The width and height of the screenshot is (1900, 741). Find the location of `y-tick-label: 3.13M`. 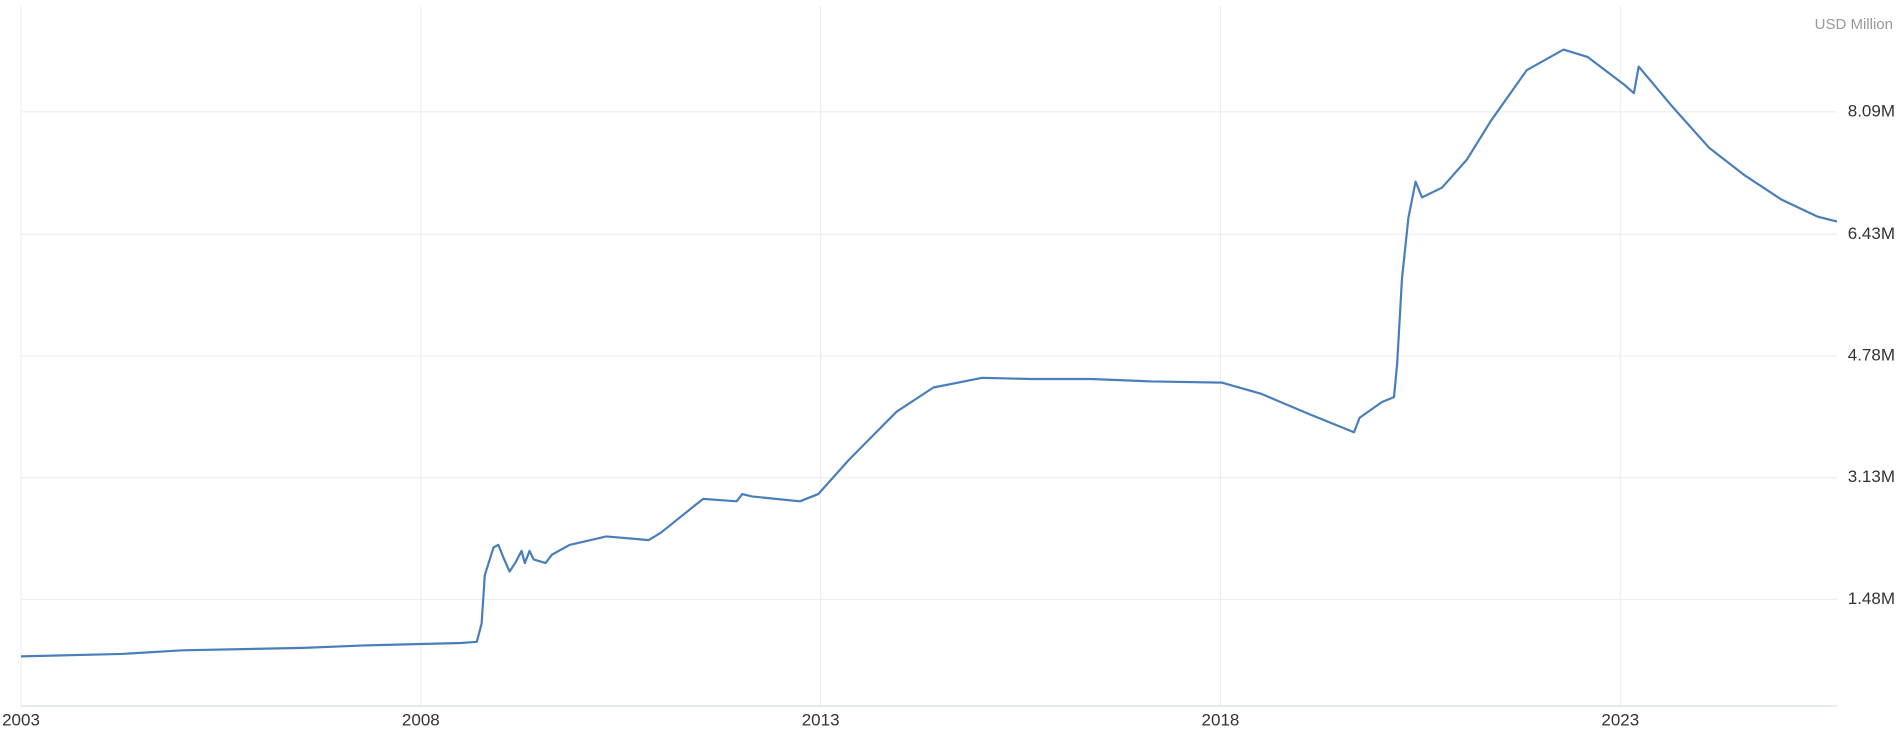

y-tick-label: 3.13M is located at coordinates (1871, 476).